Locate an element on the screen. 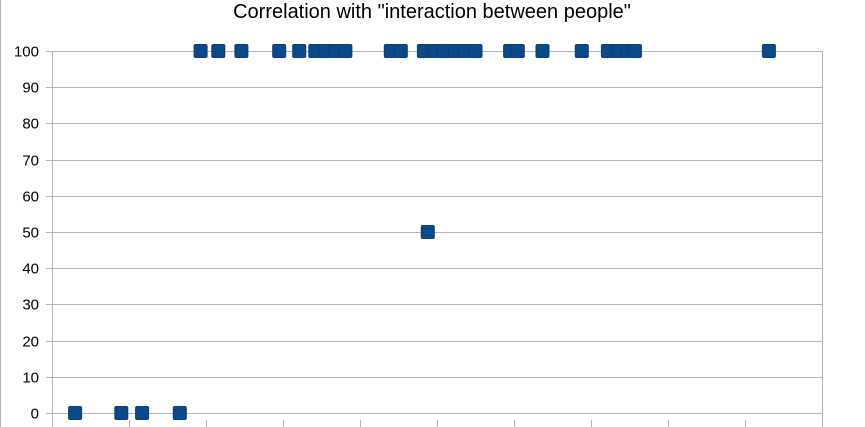  y-tick-label-50: 50 is located at coordinates (30, 233).